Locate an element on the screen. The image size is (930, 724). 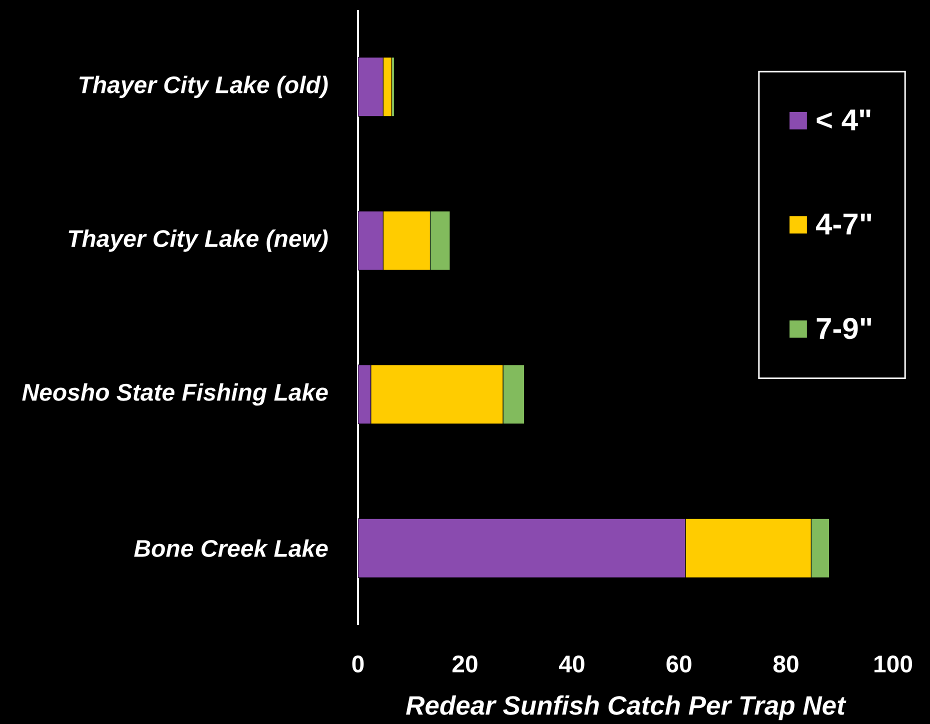
y-tick-label: Neosho State Fishing Lake is located at coordinates (175, 394).